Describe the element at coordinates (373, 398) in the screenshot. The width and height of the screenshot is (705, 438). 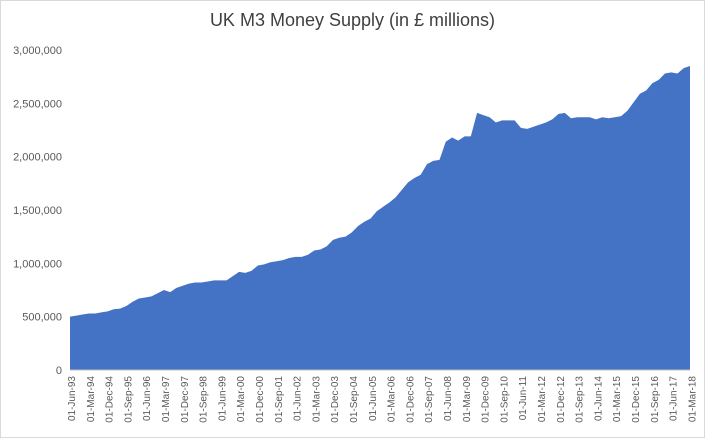
I see `x-tick-label: 01-Jun-05` at that location.